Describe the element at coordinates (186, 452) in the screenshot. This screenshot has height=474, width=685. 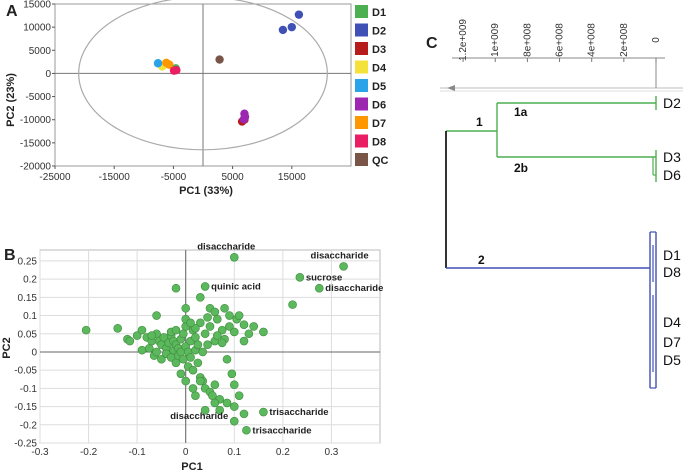
I see `panel-b-xtick-label: 0` at that location.